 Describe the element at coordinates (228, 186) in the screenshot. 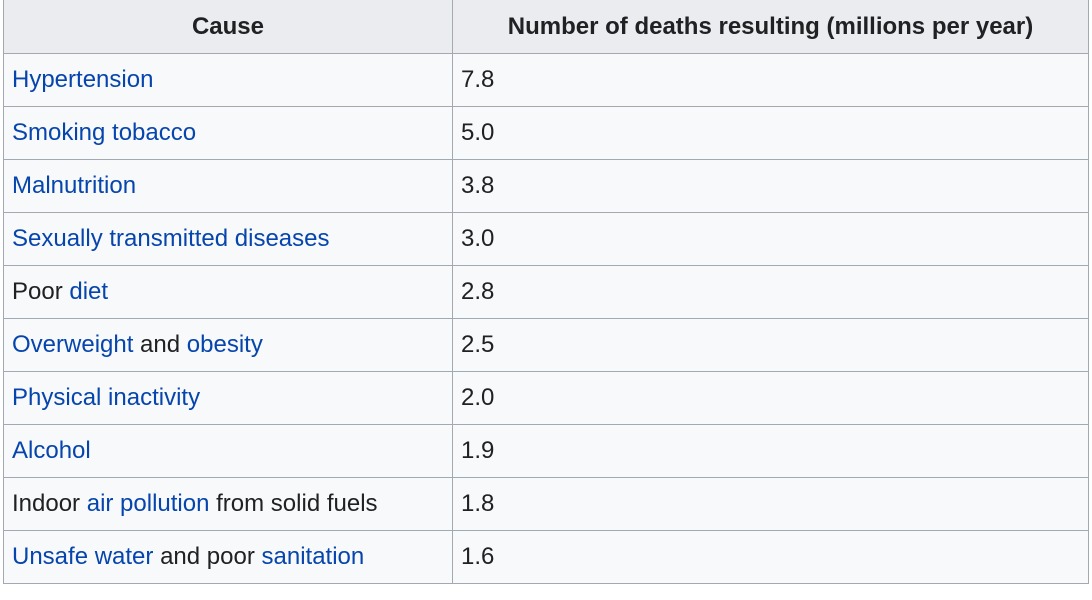

I see `cause-cell: Malnutrition` at that location.